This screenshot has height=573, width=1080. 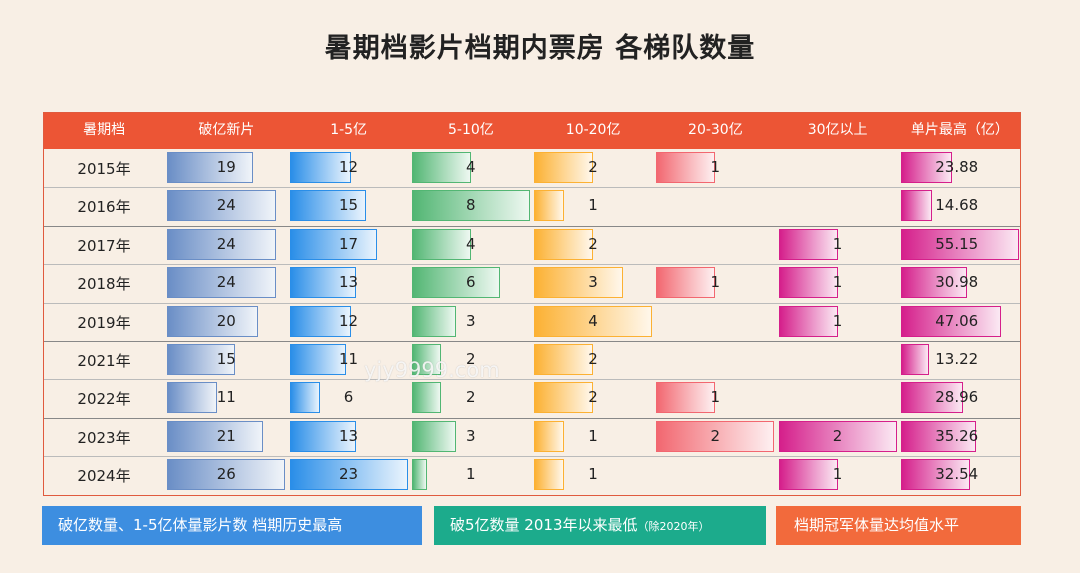 I want to click on footer-note-small: （除2020年）, so click(x=673, y=526).